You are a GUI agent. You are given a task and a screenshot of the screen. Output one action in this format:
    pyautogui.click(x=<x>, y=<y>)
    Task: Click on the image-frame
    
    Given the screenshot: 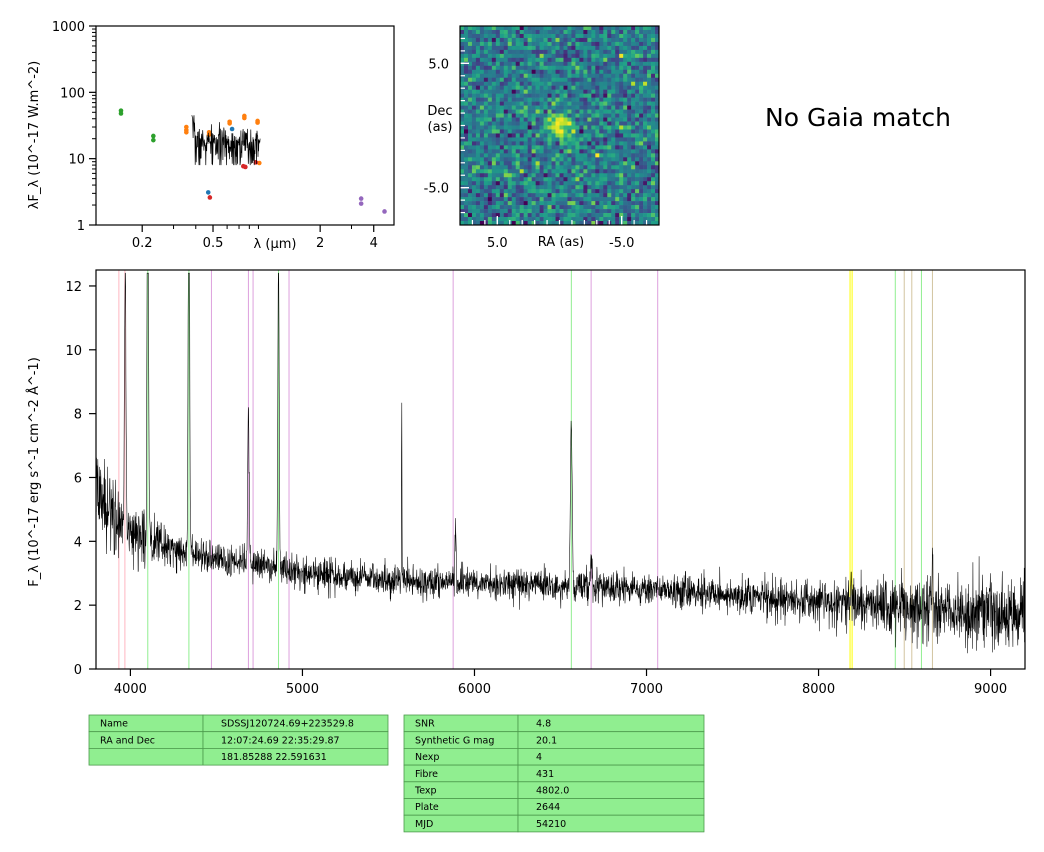 What is the action you would take?
    pyautogui.click(x=559, y=125)
    